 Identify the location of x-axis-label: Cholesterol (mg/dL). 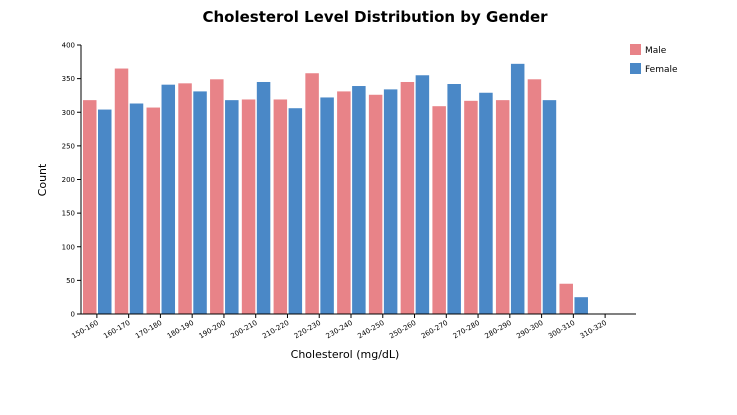
(345, 354).